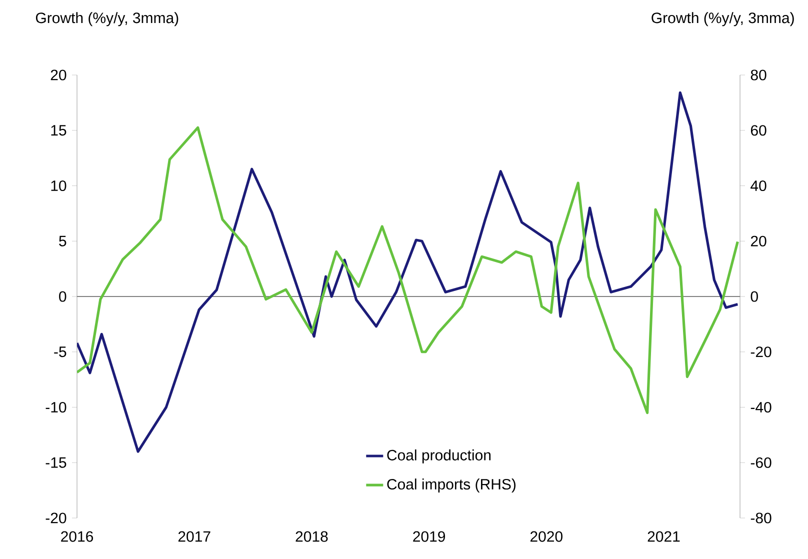 The height and width of the screenshot is (559, 808). What do you see at coordinates (761, 462) in the screenshot?
I see `y2-tick-label: -60` at bounding box center [761, 462].